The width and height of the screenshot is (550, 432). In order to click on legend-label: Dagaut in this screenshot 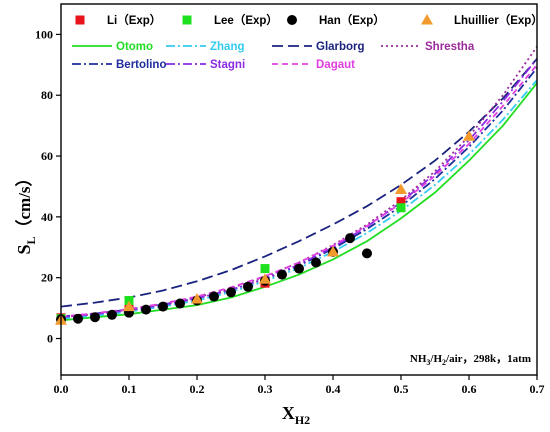, I will do `click(335, 65)`.